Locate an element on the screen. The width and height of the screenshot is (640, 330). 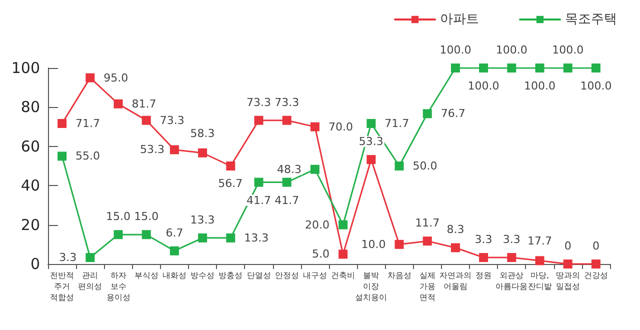
y-tick-label: 100 is located at coordinates (25, 68).